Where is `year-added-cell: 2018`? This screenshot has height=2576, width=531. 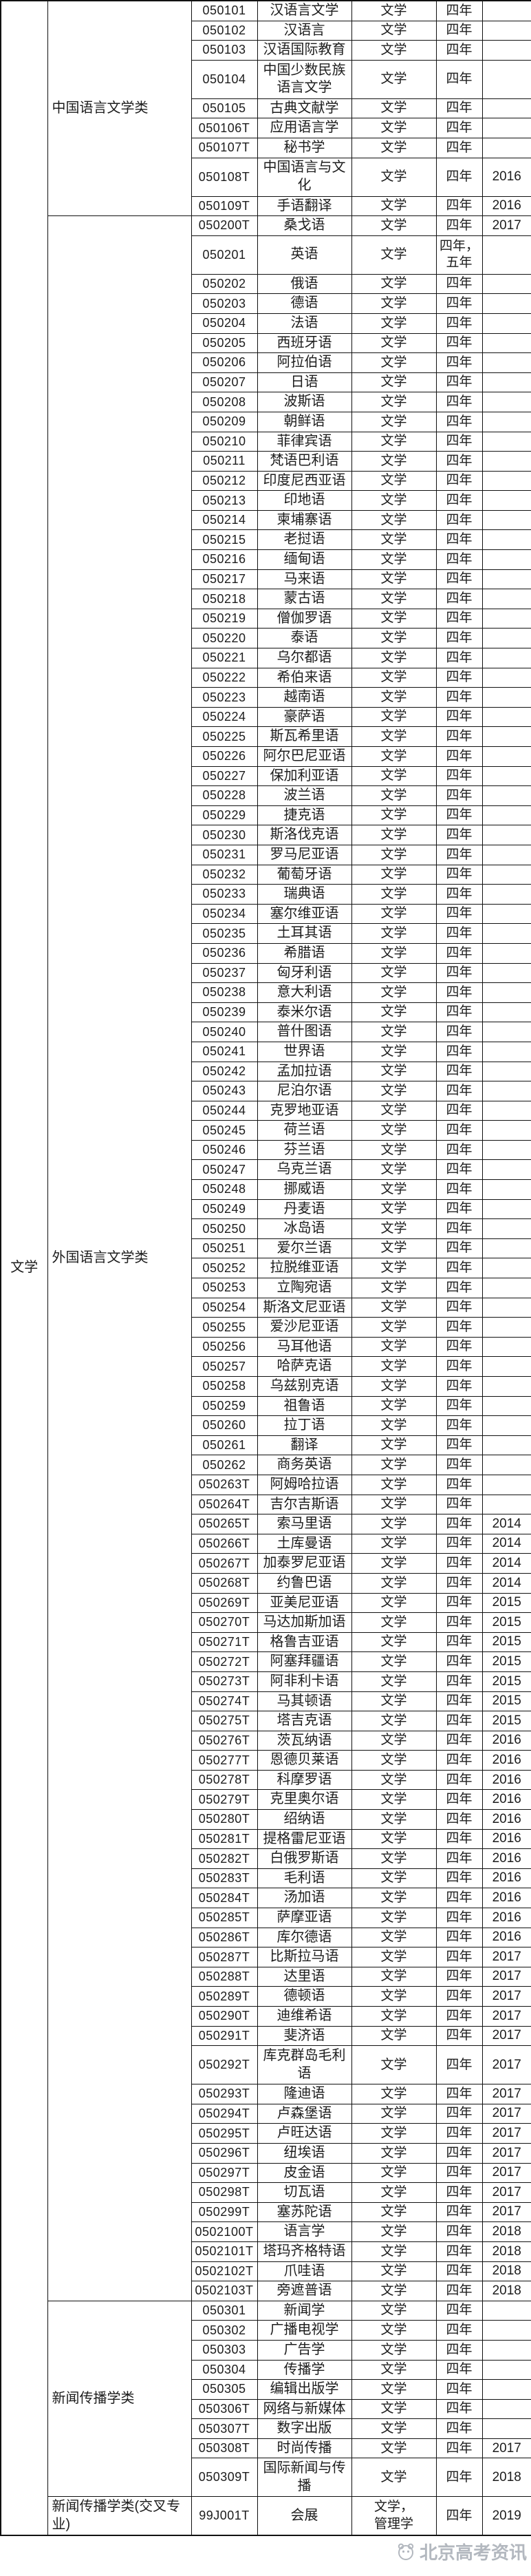
year-added-cell: 2018 is located at coordinates (506, 2272).